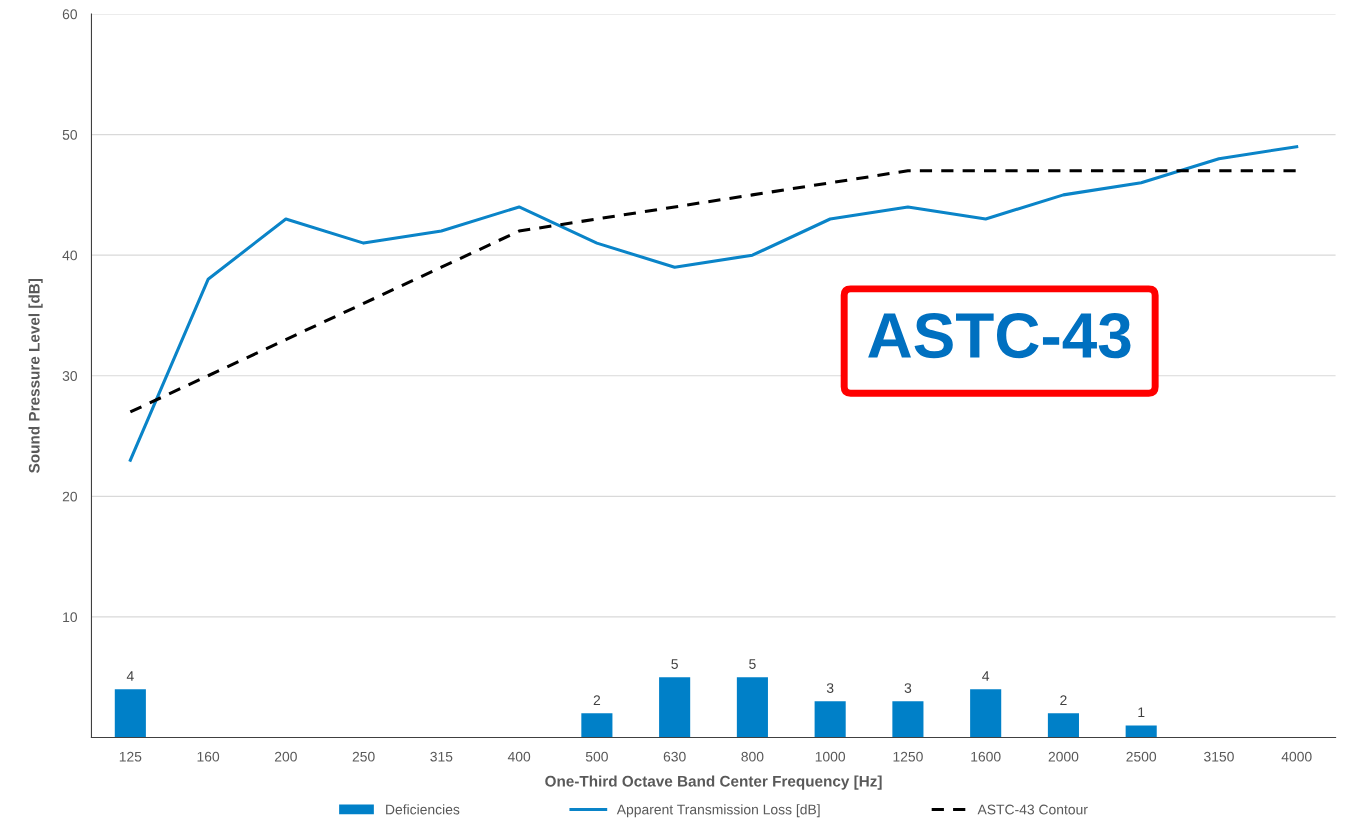 This screenshot has height=824, width=1345. Describe the element at coordinates (519, 756) in the screenshot. I see `x-tick-label: 400` at that location.